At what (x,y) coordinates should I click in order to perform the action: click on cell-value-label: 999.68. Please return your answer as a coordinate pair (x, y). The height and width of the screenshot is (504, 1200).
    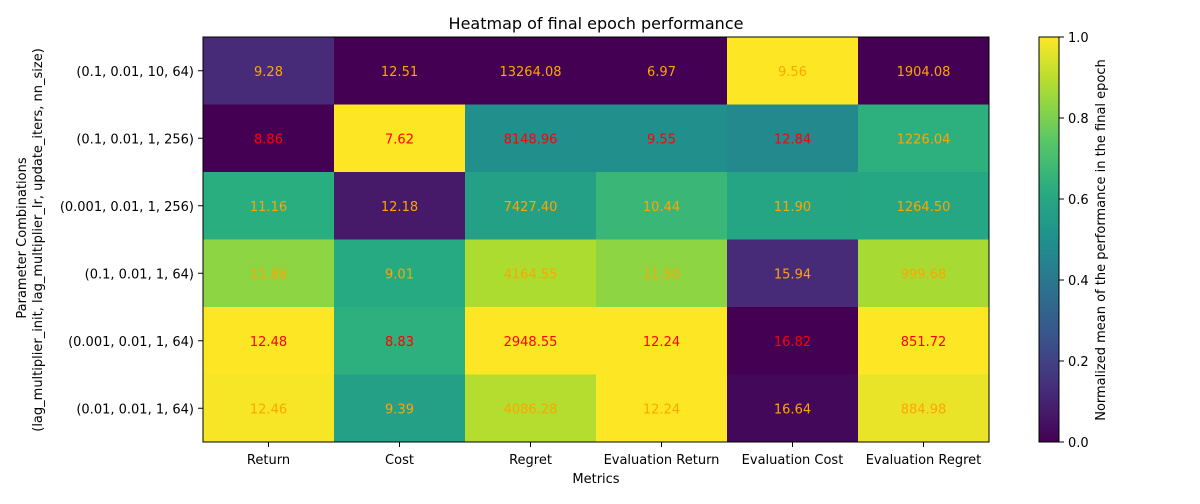
    Looking at the image, I should click on (924, 274).